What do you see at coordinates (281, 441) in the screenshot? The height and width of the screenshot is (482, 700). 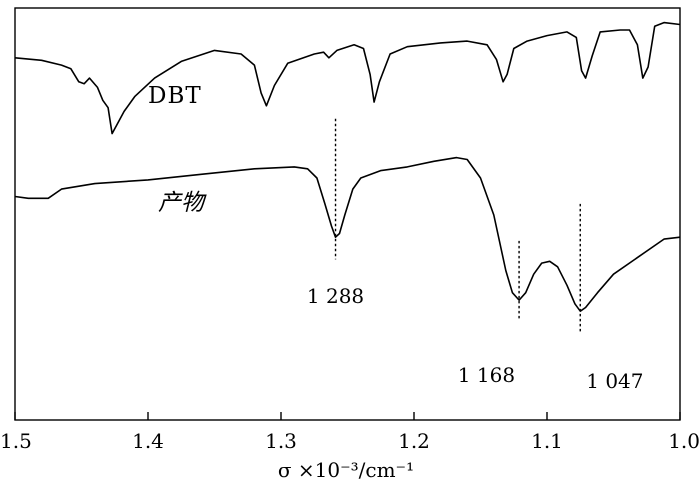 I see `x-tick-label: 1.3` at bounding box center [281, 441].